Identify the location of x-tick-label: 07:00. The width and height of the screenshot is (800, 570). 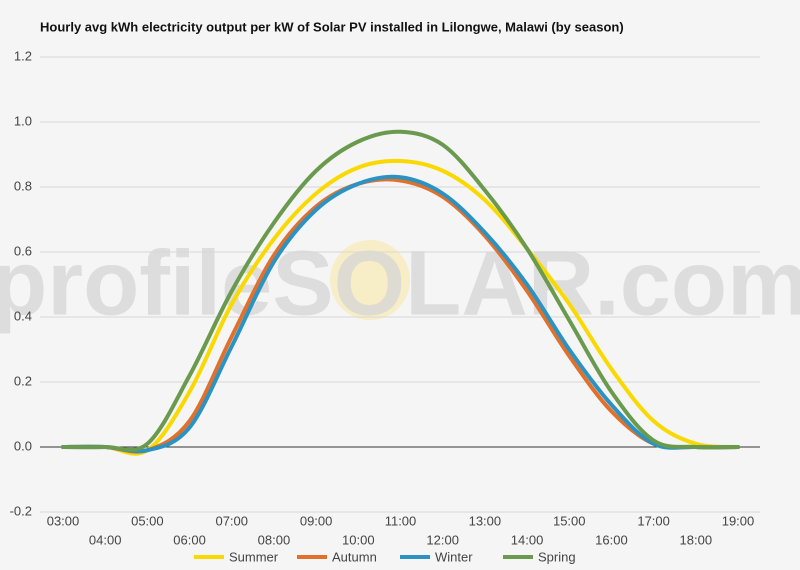
(231, 520).